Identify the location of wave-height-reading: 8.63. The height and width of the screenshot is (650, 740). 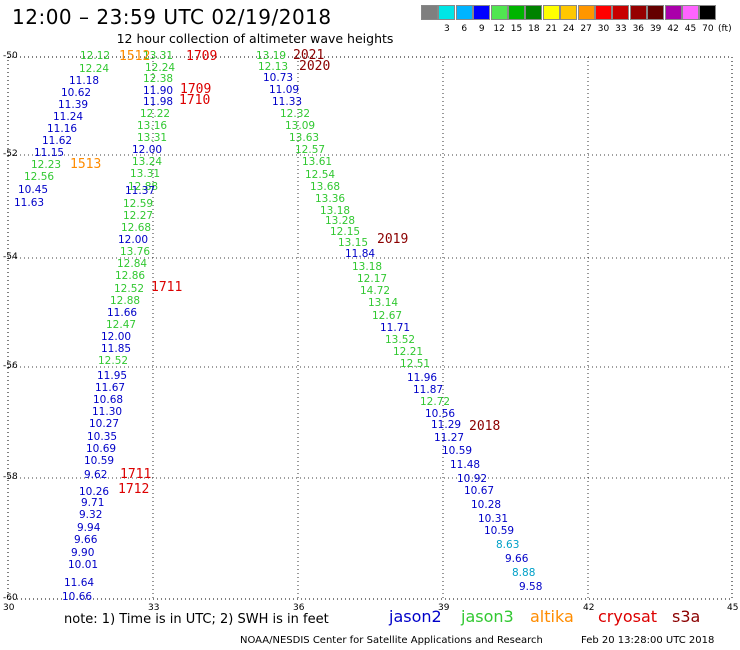
(508, 545).